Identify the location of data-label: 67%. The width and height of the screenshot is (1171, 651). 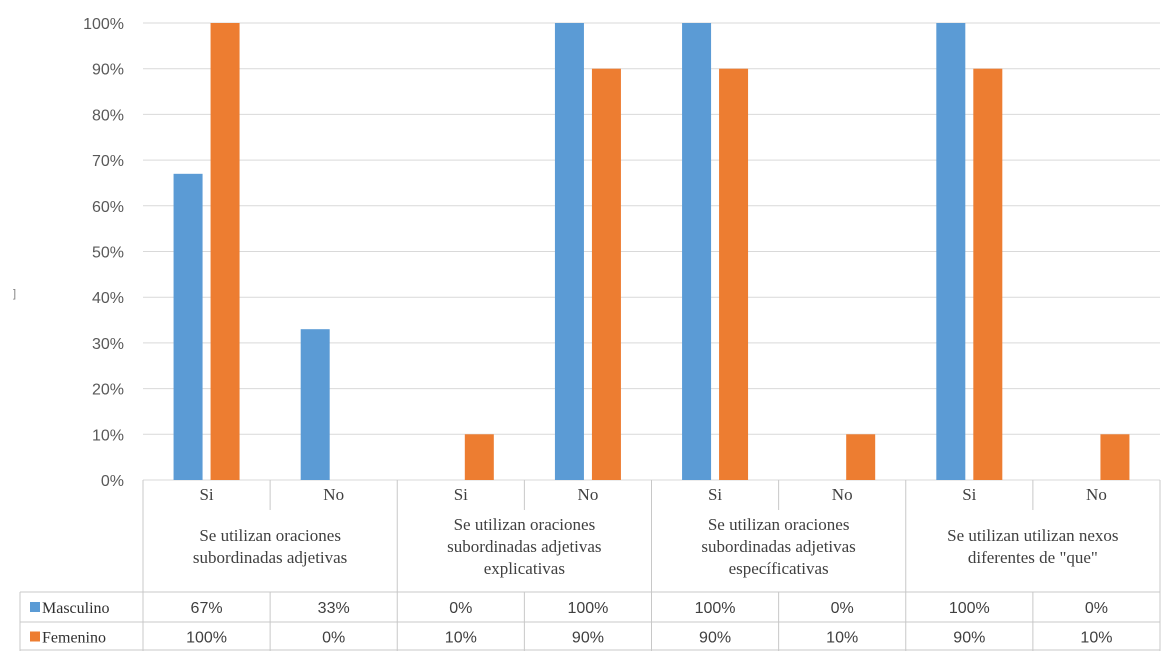
(207, 608).